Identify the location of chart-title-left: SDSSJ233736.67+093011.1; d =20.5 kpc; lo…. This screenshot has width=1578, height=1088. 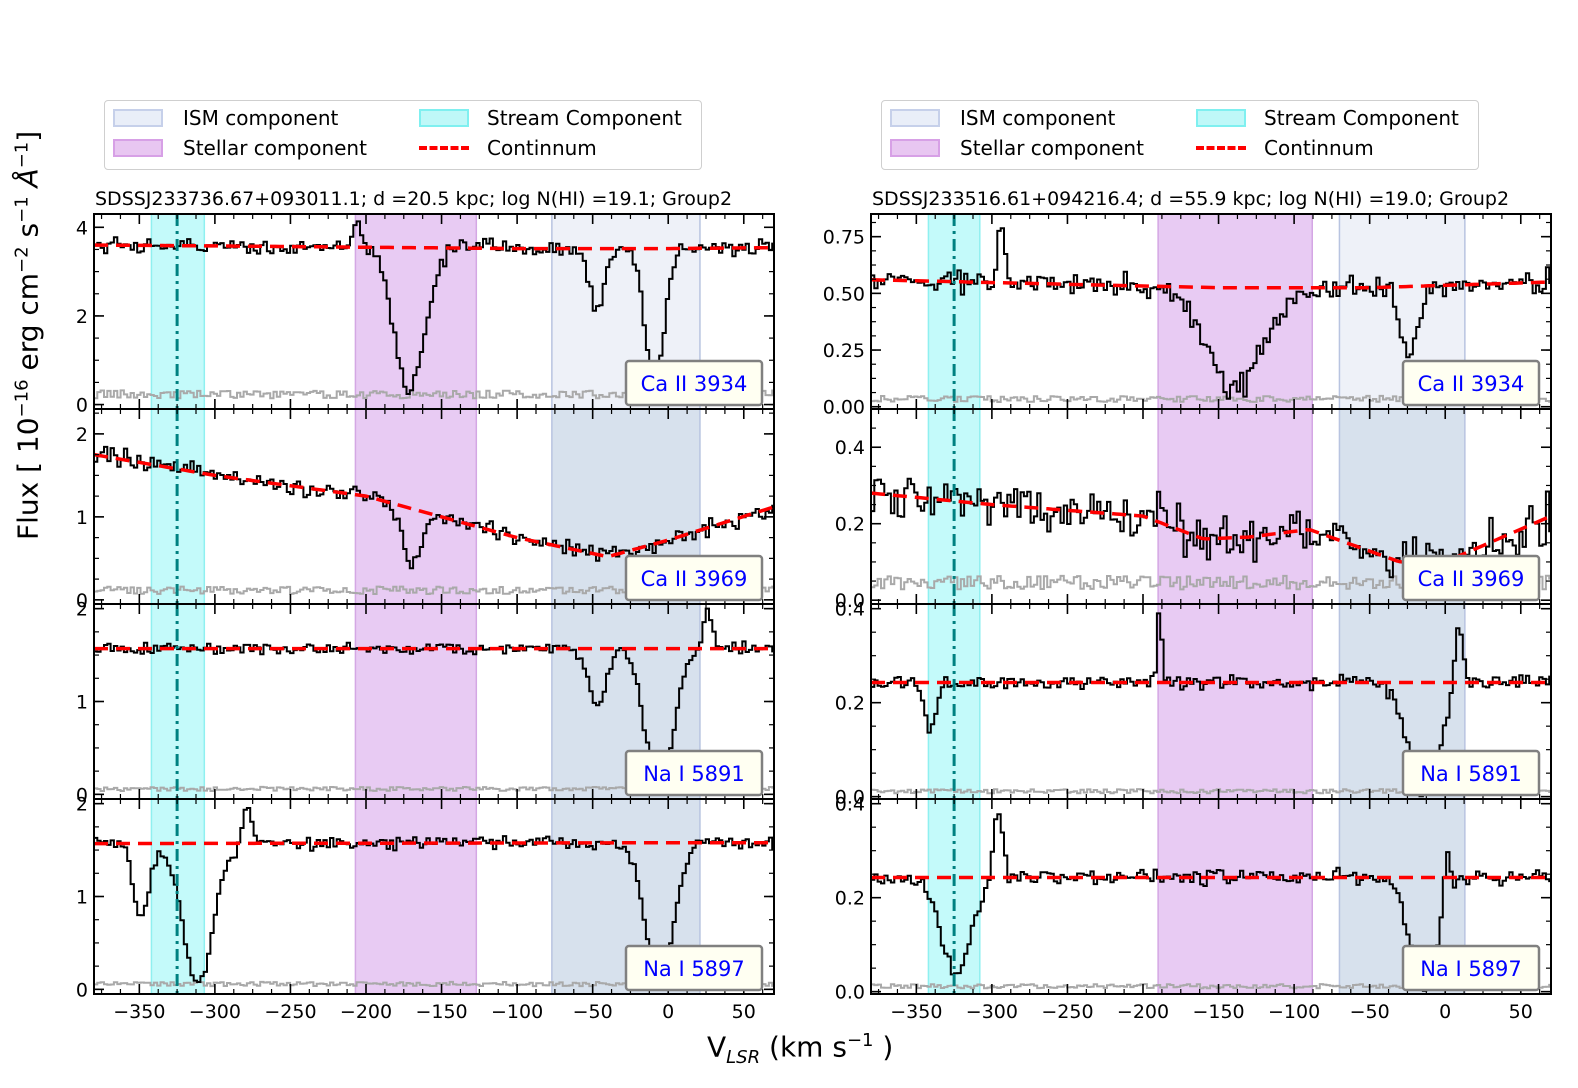
(414, 199).